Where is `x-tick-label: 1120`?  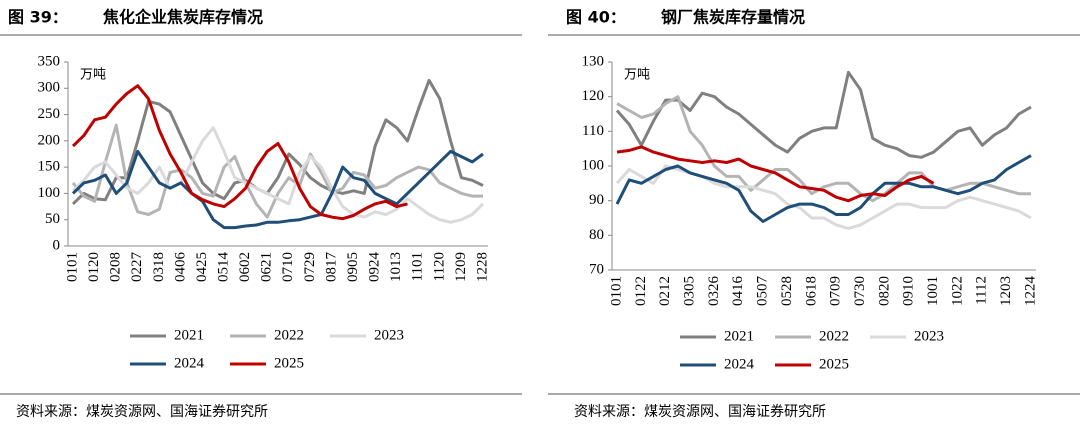
x-tick-label: 1120 is located at coordinates (439, 266).